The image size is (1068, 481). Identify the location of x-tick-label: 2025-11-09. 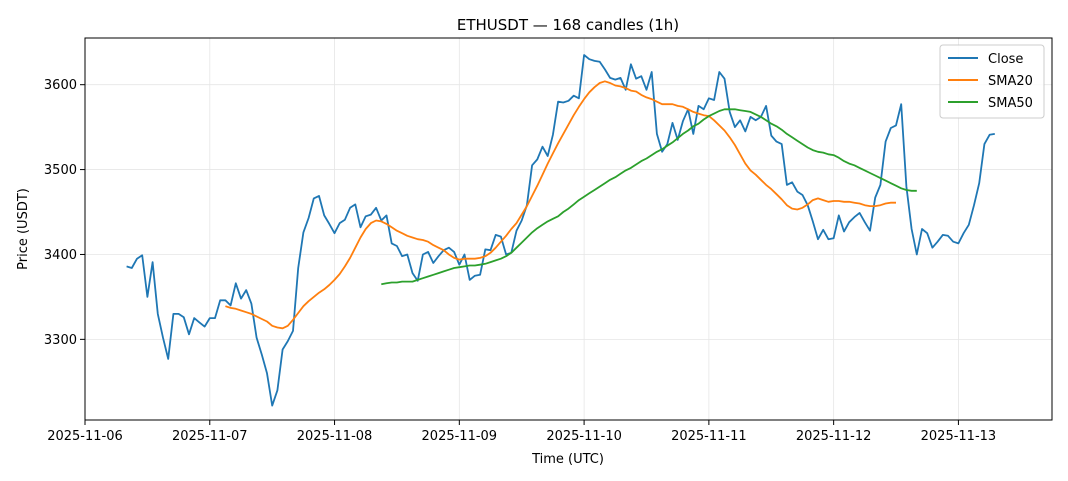
(460, 436).